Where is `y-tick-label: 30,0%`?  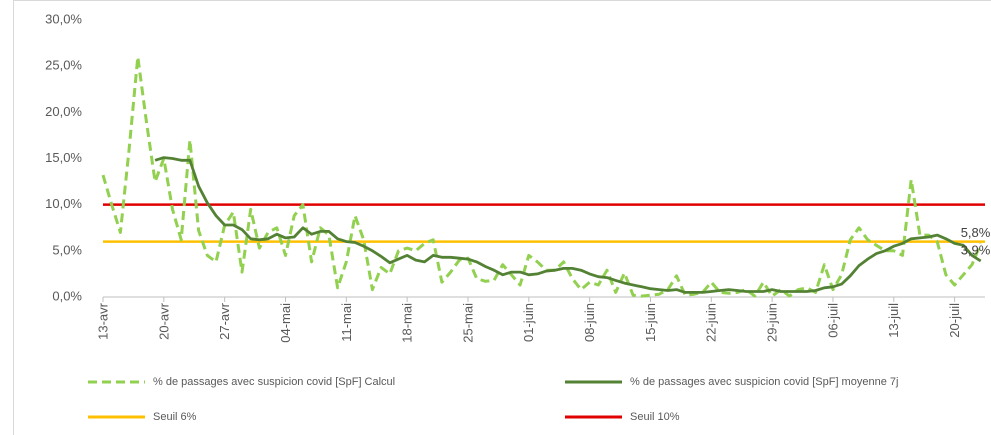 y-tick-label: 30,0% is located at coordinates (63, 18).